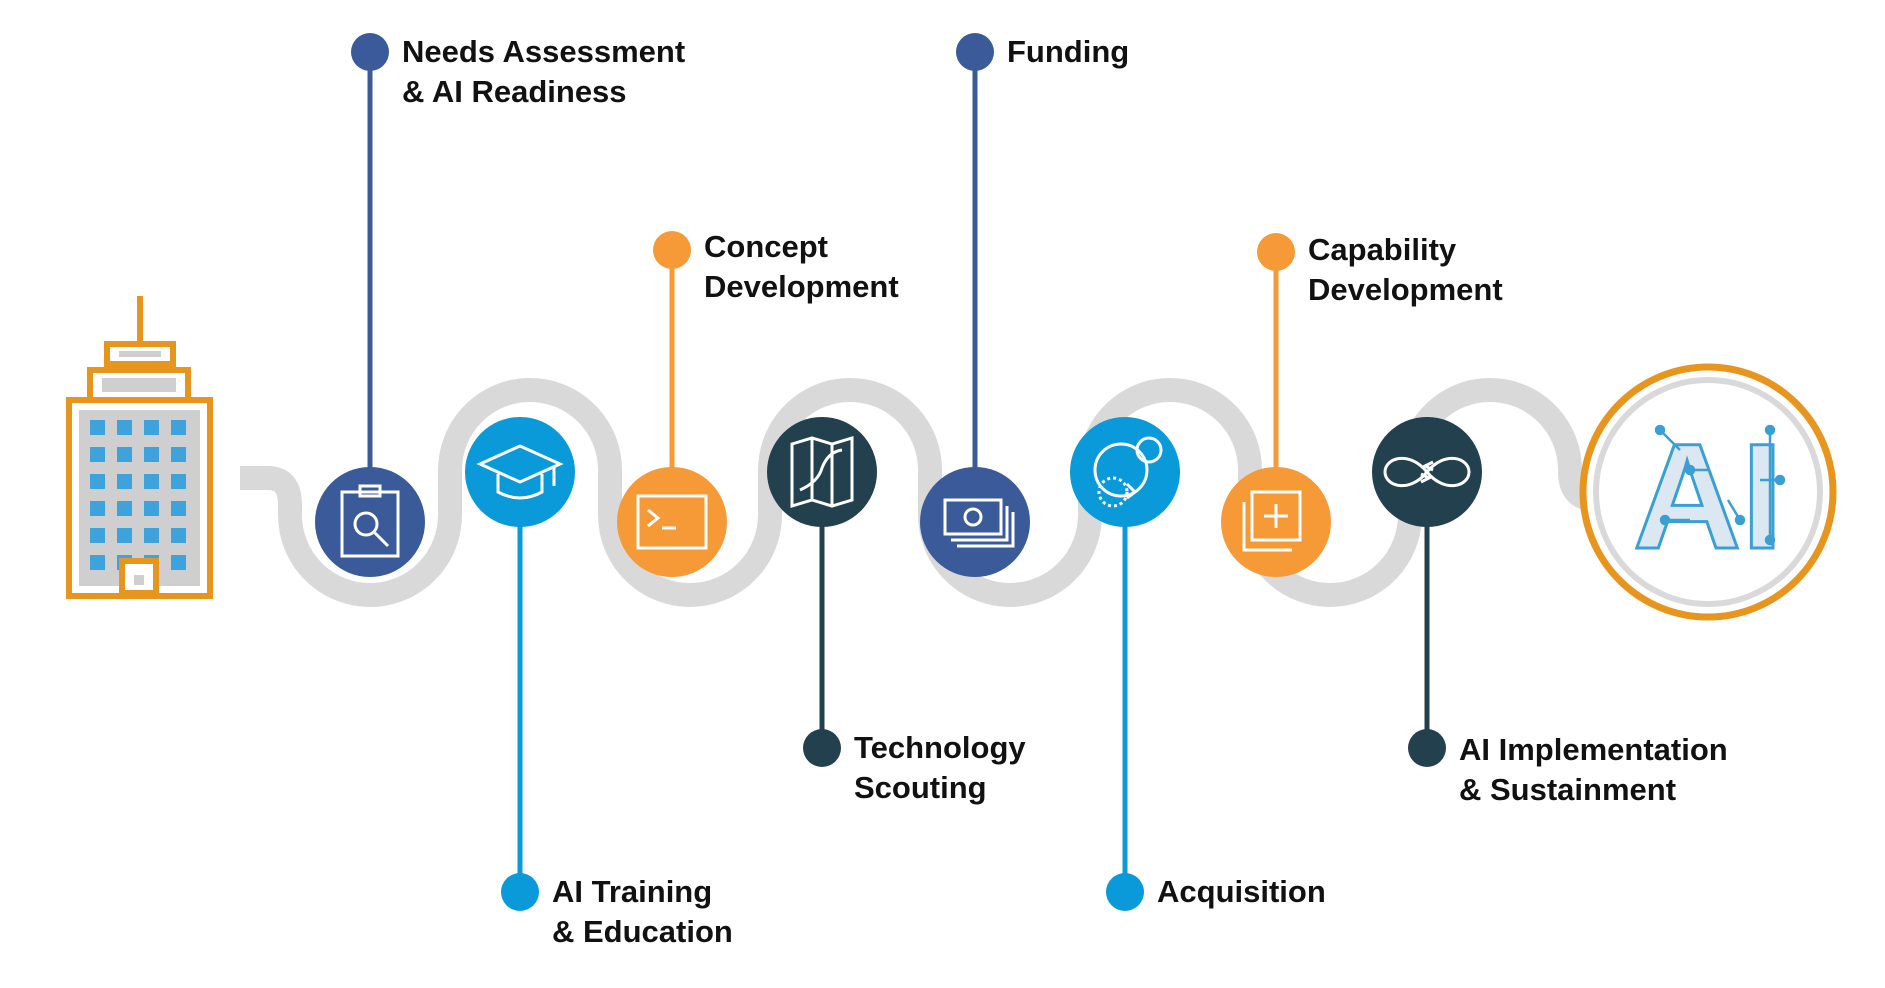  I want to click on acquire-circles-icon, so click(1128, 472).